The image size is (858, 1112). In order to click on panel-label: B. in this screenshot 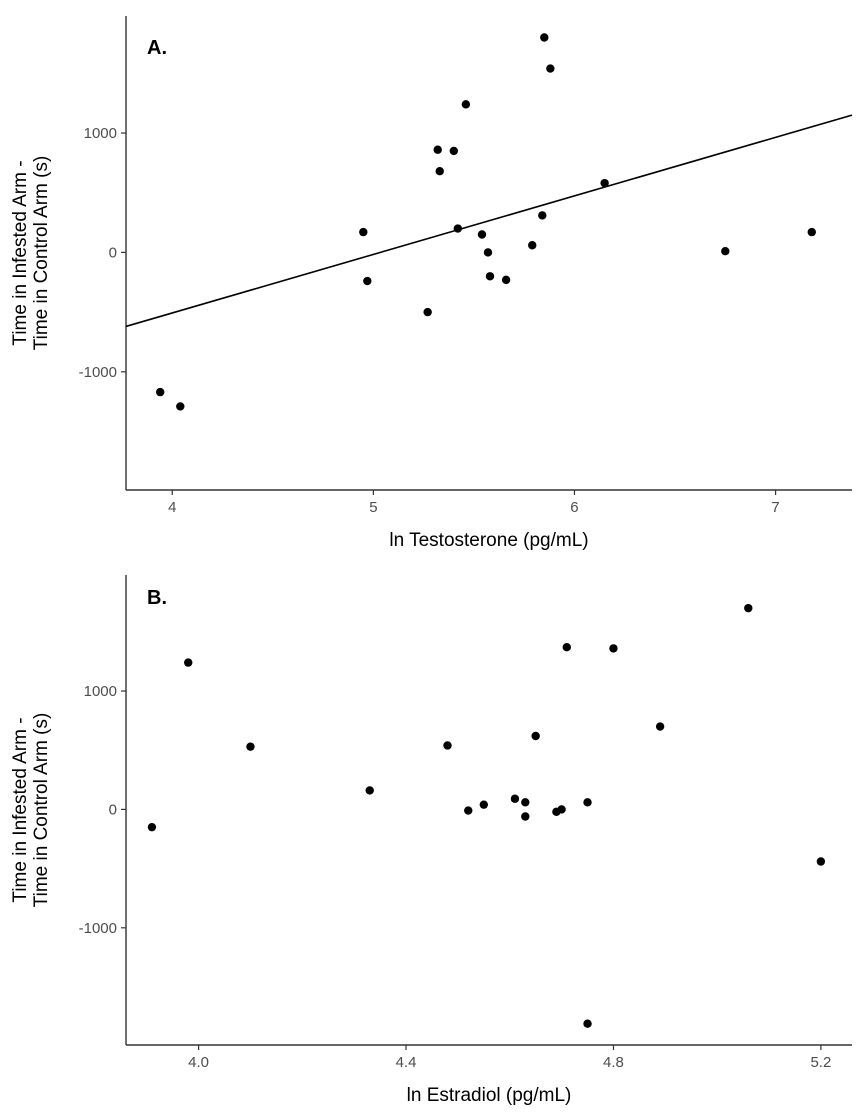, I will do `click(157, 598)`.